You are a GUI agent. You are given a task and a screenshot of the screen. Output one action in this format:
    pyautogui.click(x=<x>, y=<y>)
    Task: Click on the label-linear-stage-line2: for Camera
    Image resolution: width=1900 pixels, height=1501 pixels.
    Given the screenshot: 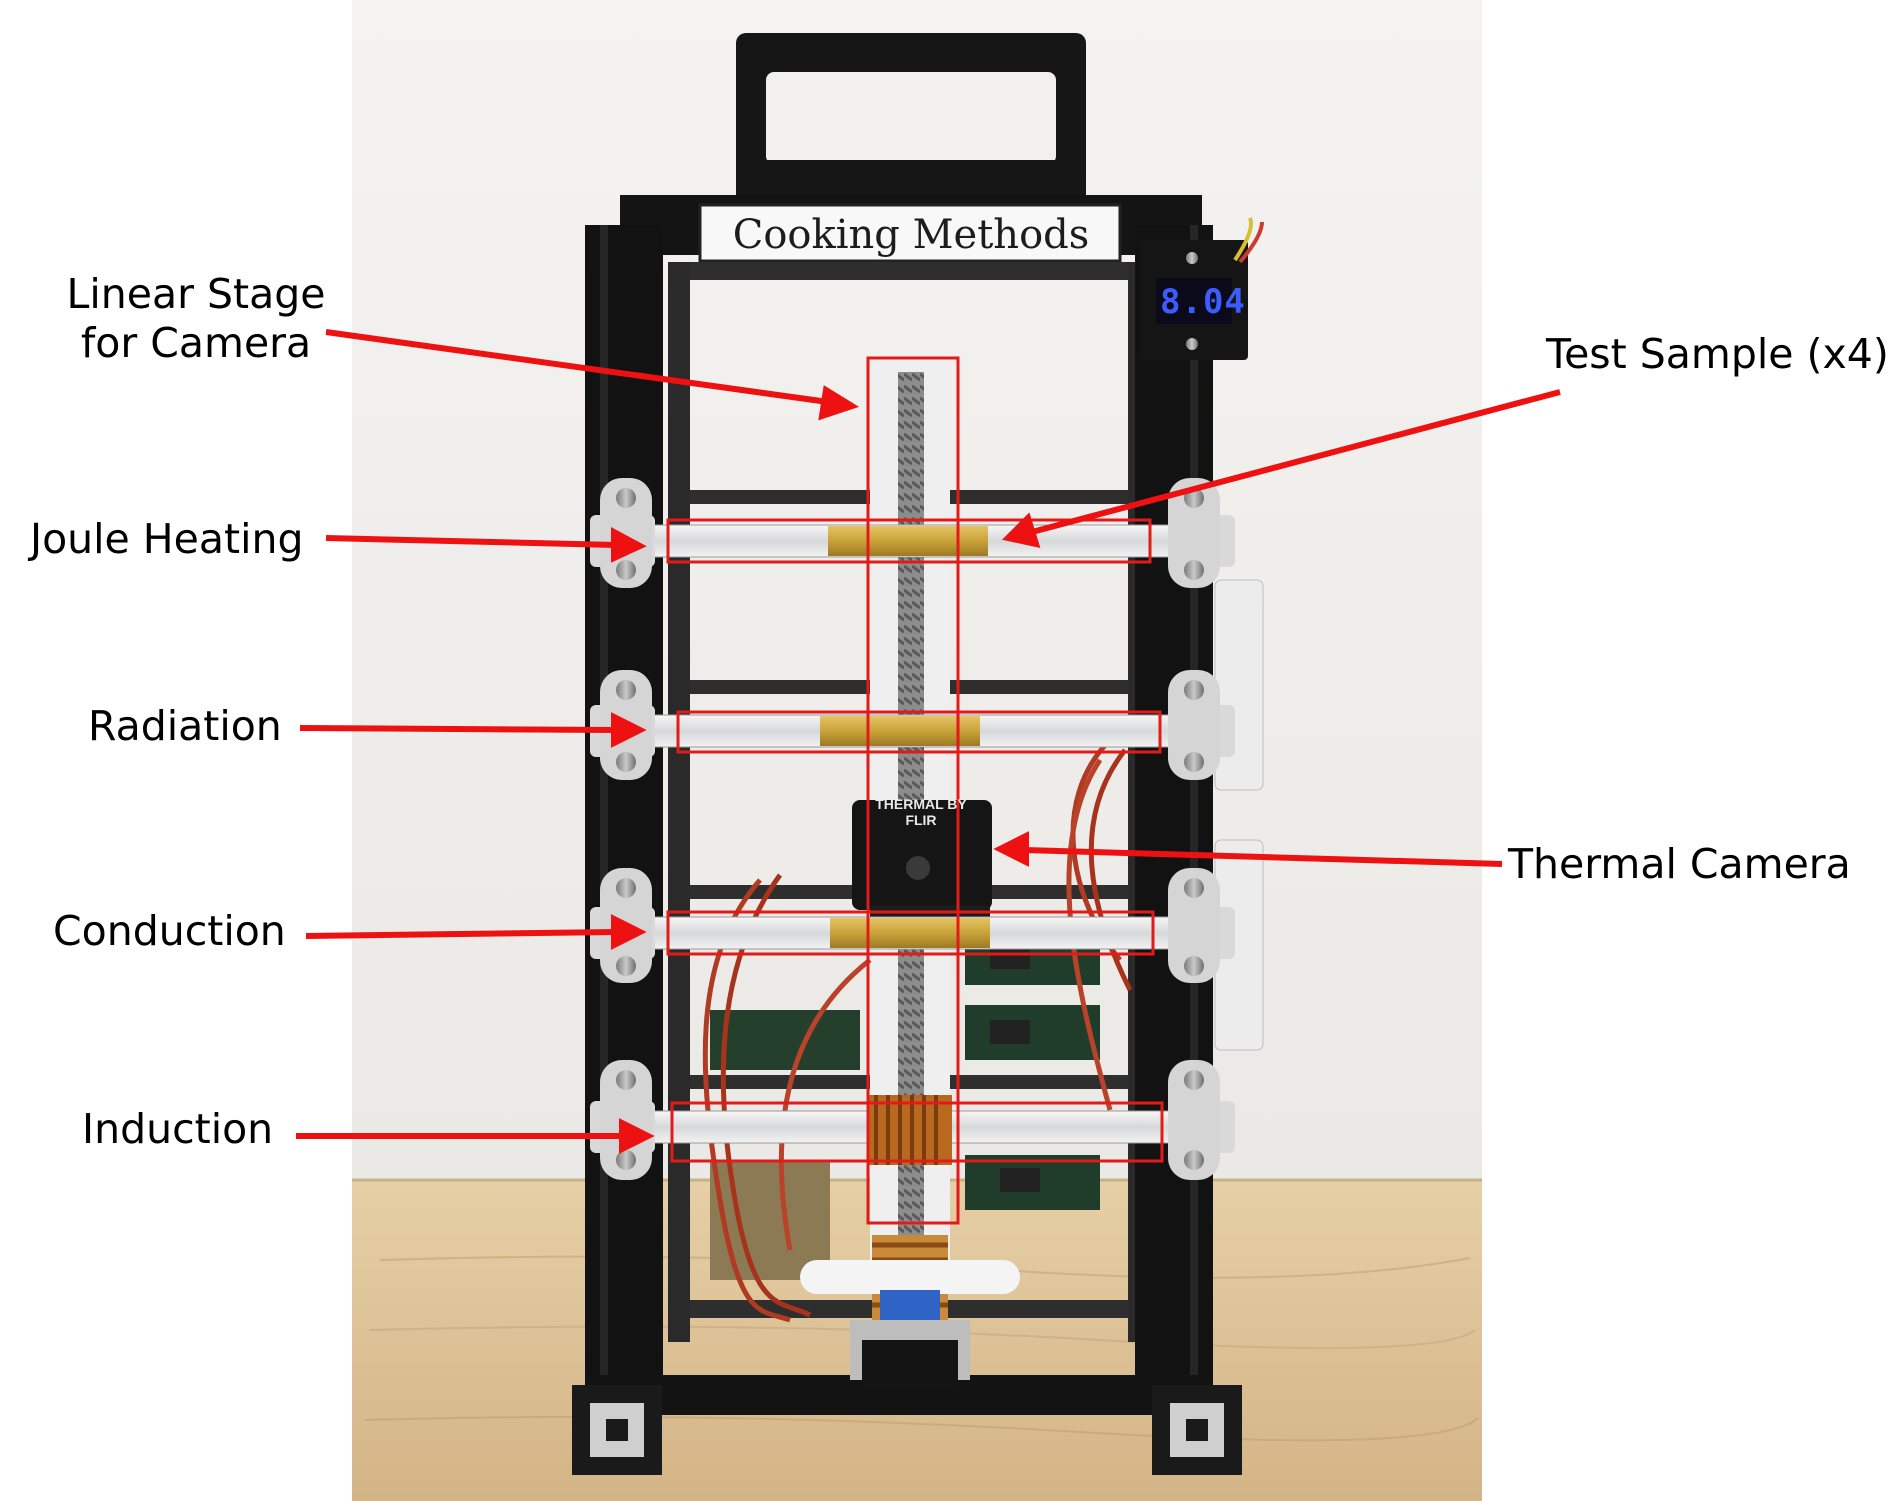 What is the action you would take?
    pyautogui.click(x=196, y=343)
    